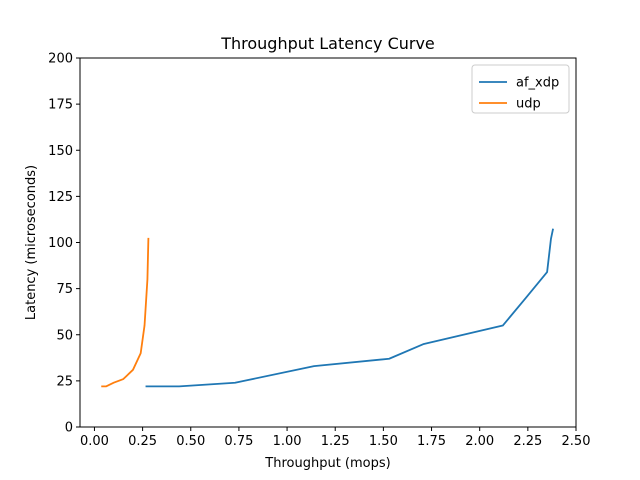  Describe the element at coordinates (69, 428) in the screenshot. I see `y-tick-label: 0` at that location.